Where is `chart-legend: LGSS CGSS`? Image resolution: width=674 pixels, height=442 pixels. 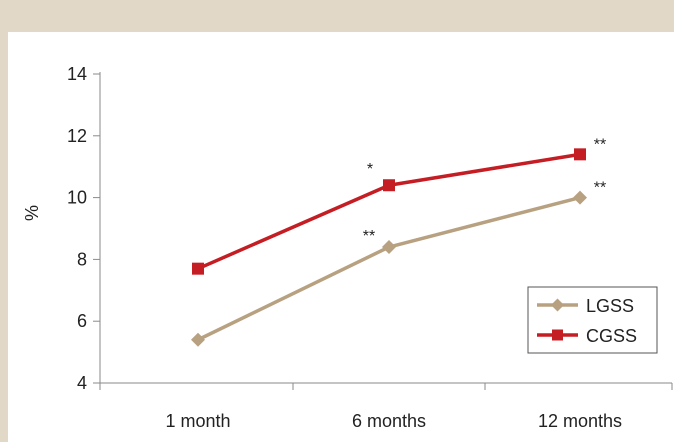
chart-legend: LGSS CGSS is located at coordinates (592, 320).